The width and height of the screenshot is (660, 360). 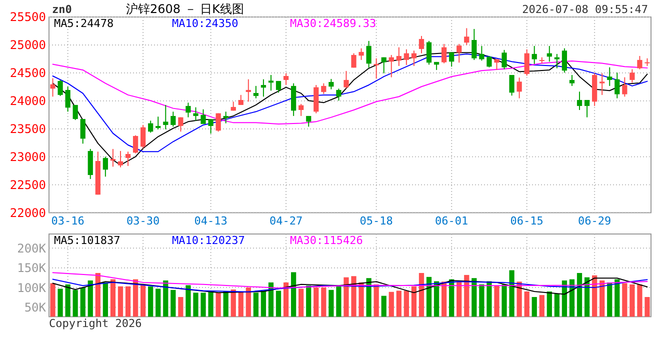 I want to click on x-tick-label: 05-18, so click(x=376, y=221).